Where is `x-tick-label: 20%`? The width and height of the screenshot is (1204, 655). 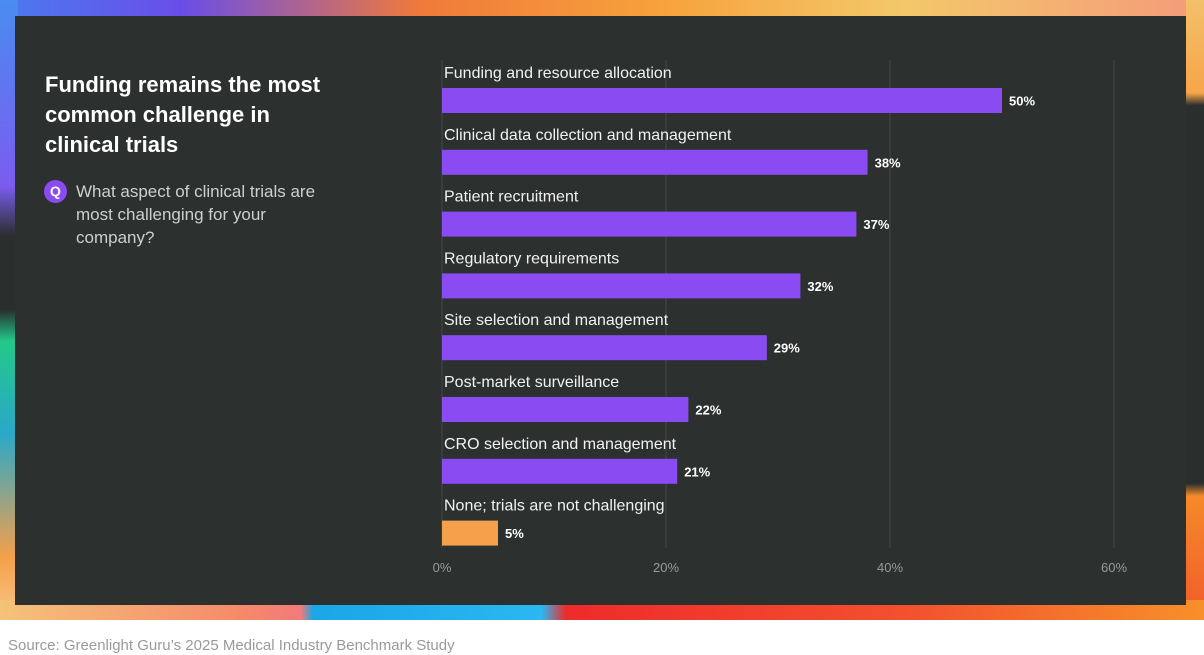
x-tick-label: 20% is located at coordinates (666, 567).